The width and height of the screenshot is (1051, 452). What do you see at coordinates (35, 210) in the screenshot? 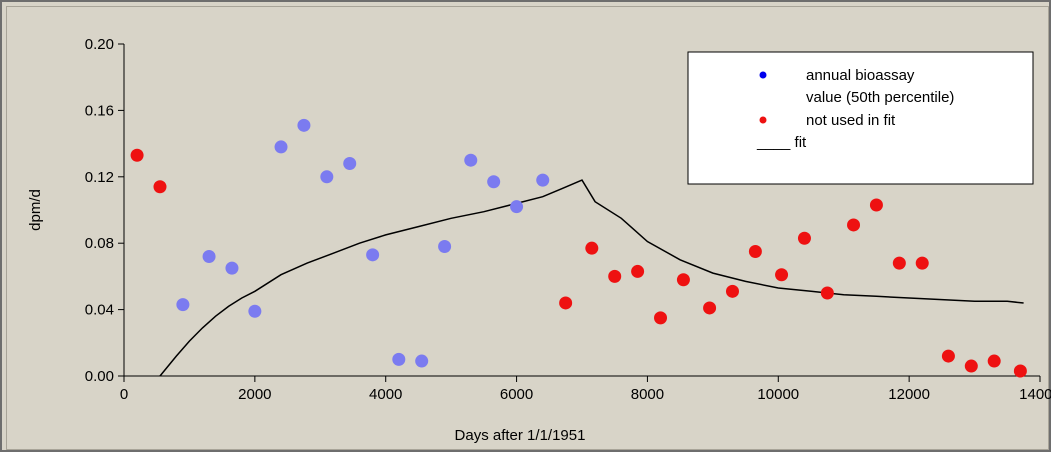
I see `y-axis-title: dpm/d` at bounding box center [35, 210].